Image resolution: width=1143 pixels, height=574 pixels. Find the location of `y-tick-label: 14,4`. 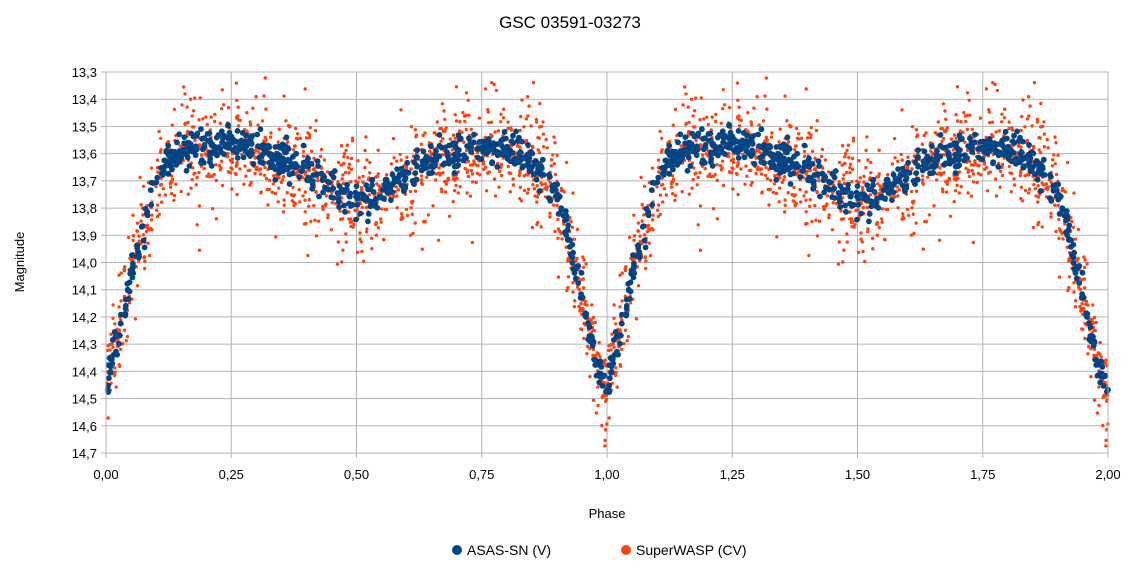

y-tick-label: 14,4 is located at coordinates (84, 371).